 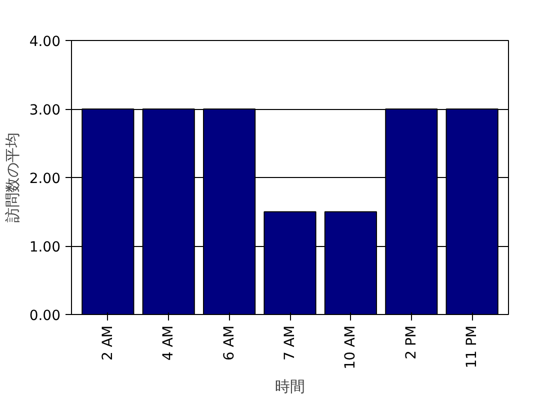 What do you see at coordinates (44, 42) in the screenshot?
I see `y-tick-label: 4.00` at bounding box center [44, 42].